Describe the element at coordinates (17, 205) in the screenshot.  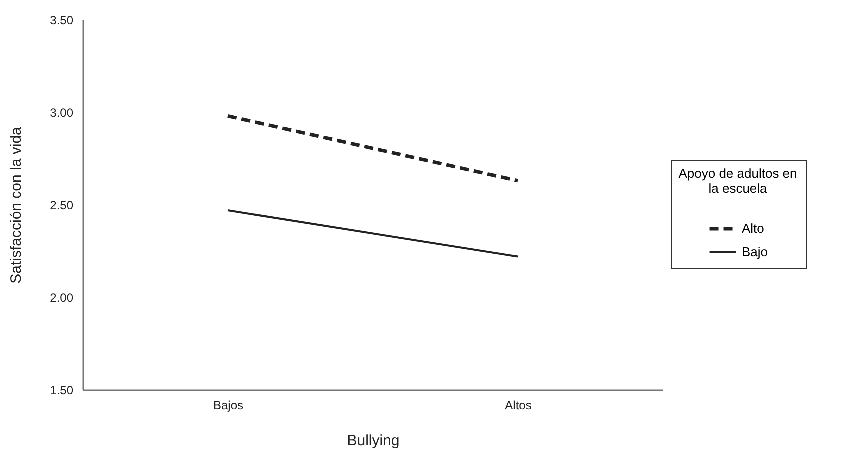
I see `y-axis-title: Satisfacción con la vida` at that location.